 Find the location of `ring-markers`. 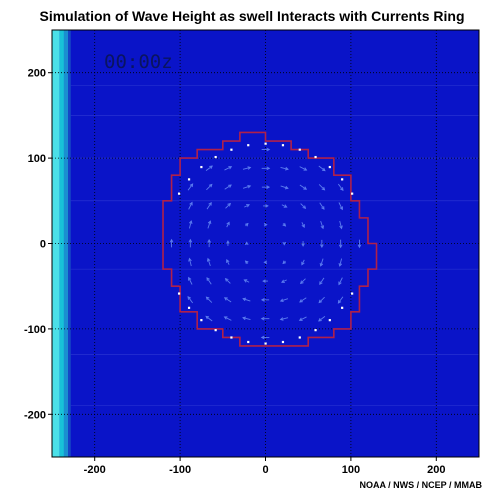

ring-markers is located at coordinates (265, 243).